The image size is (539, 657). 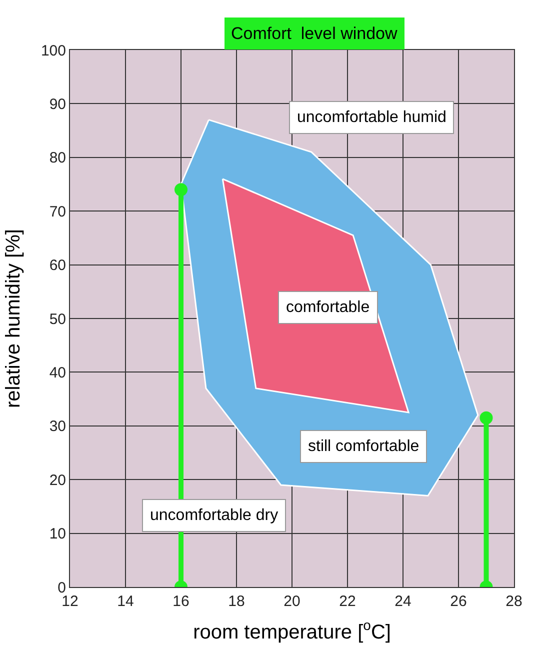 I want to click on y-tick-label: 70, so click(x=57, y=211).